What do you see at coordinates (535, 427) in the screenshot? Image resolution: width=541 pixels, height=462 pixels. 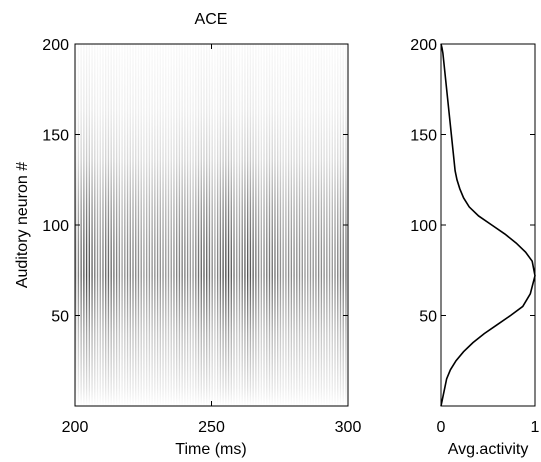 I see `activity-x-tick-label: 1` at bounding box center [535, 427].